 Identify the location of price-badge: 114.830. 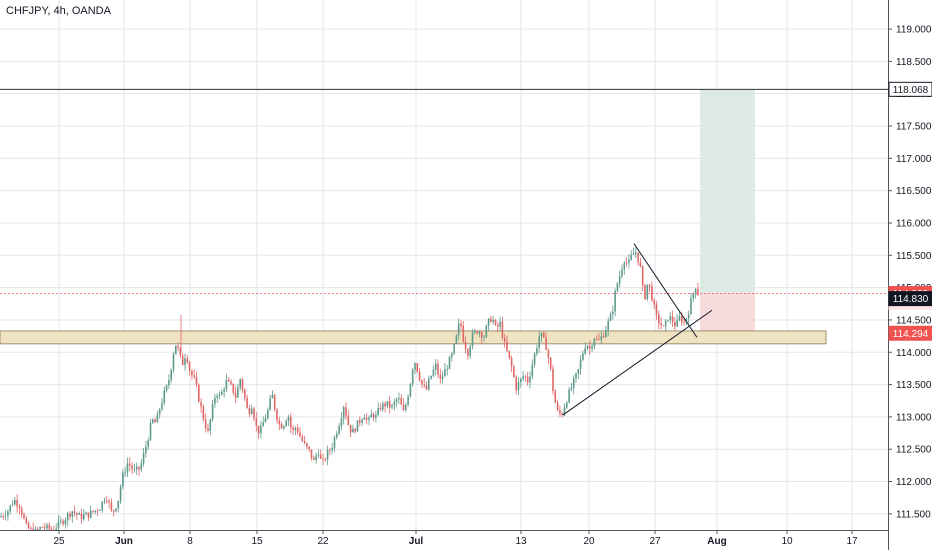
(910, 299).